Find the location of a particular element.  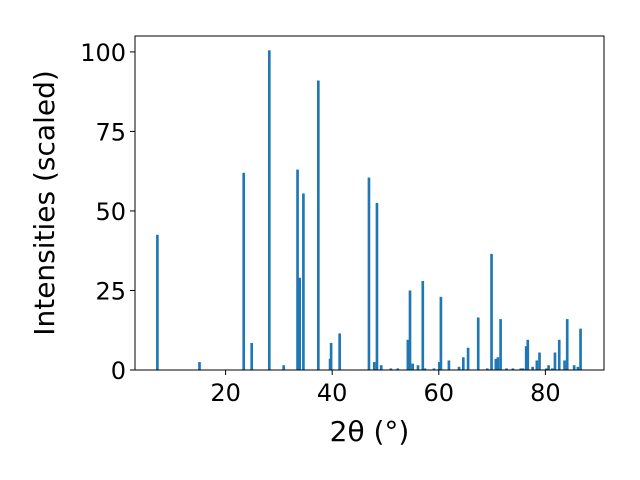

y-tick-label: 75 is located at coordinates (110, 132).